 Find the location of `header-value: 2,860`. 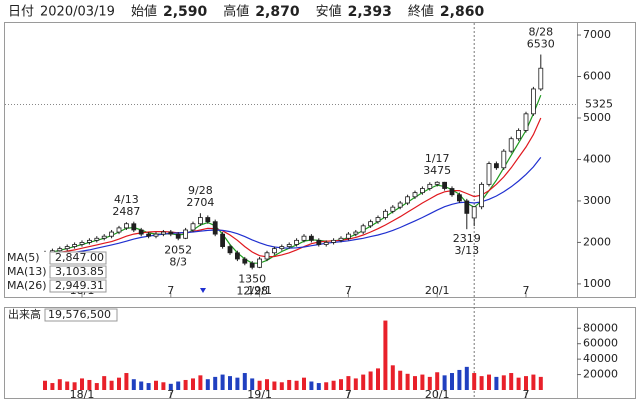

header-value: 2,860 is located at coordinates (462, 12).